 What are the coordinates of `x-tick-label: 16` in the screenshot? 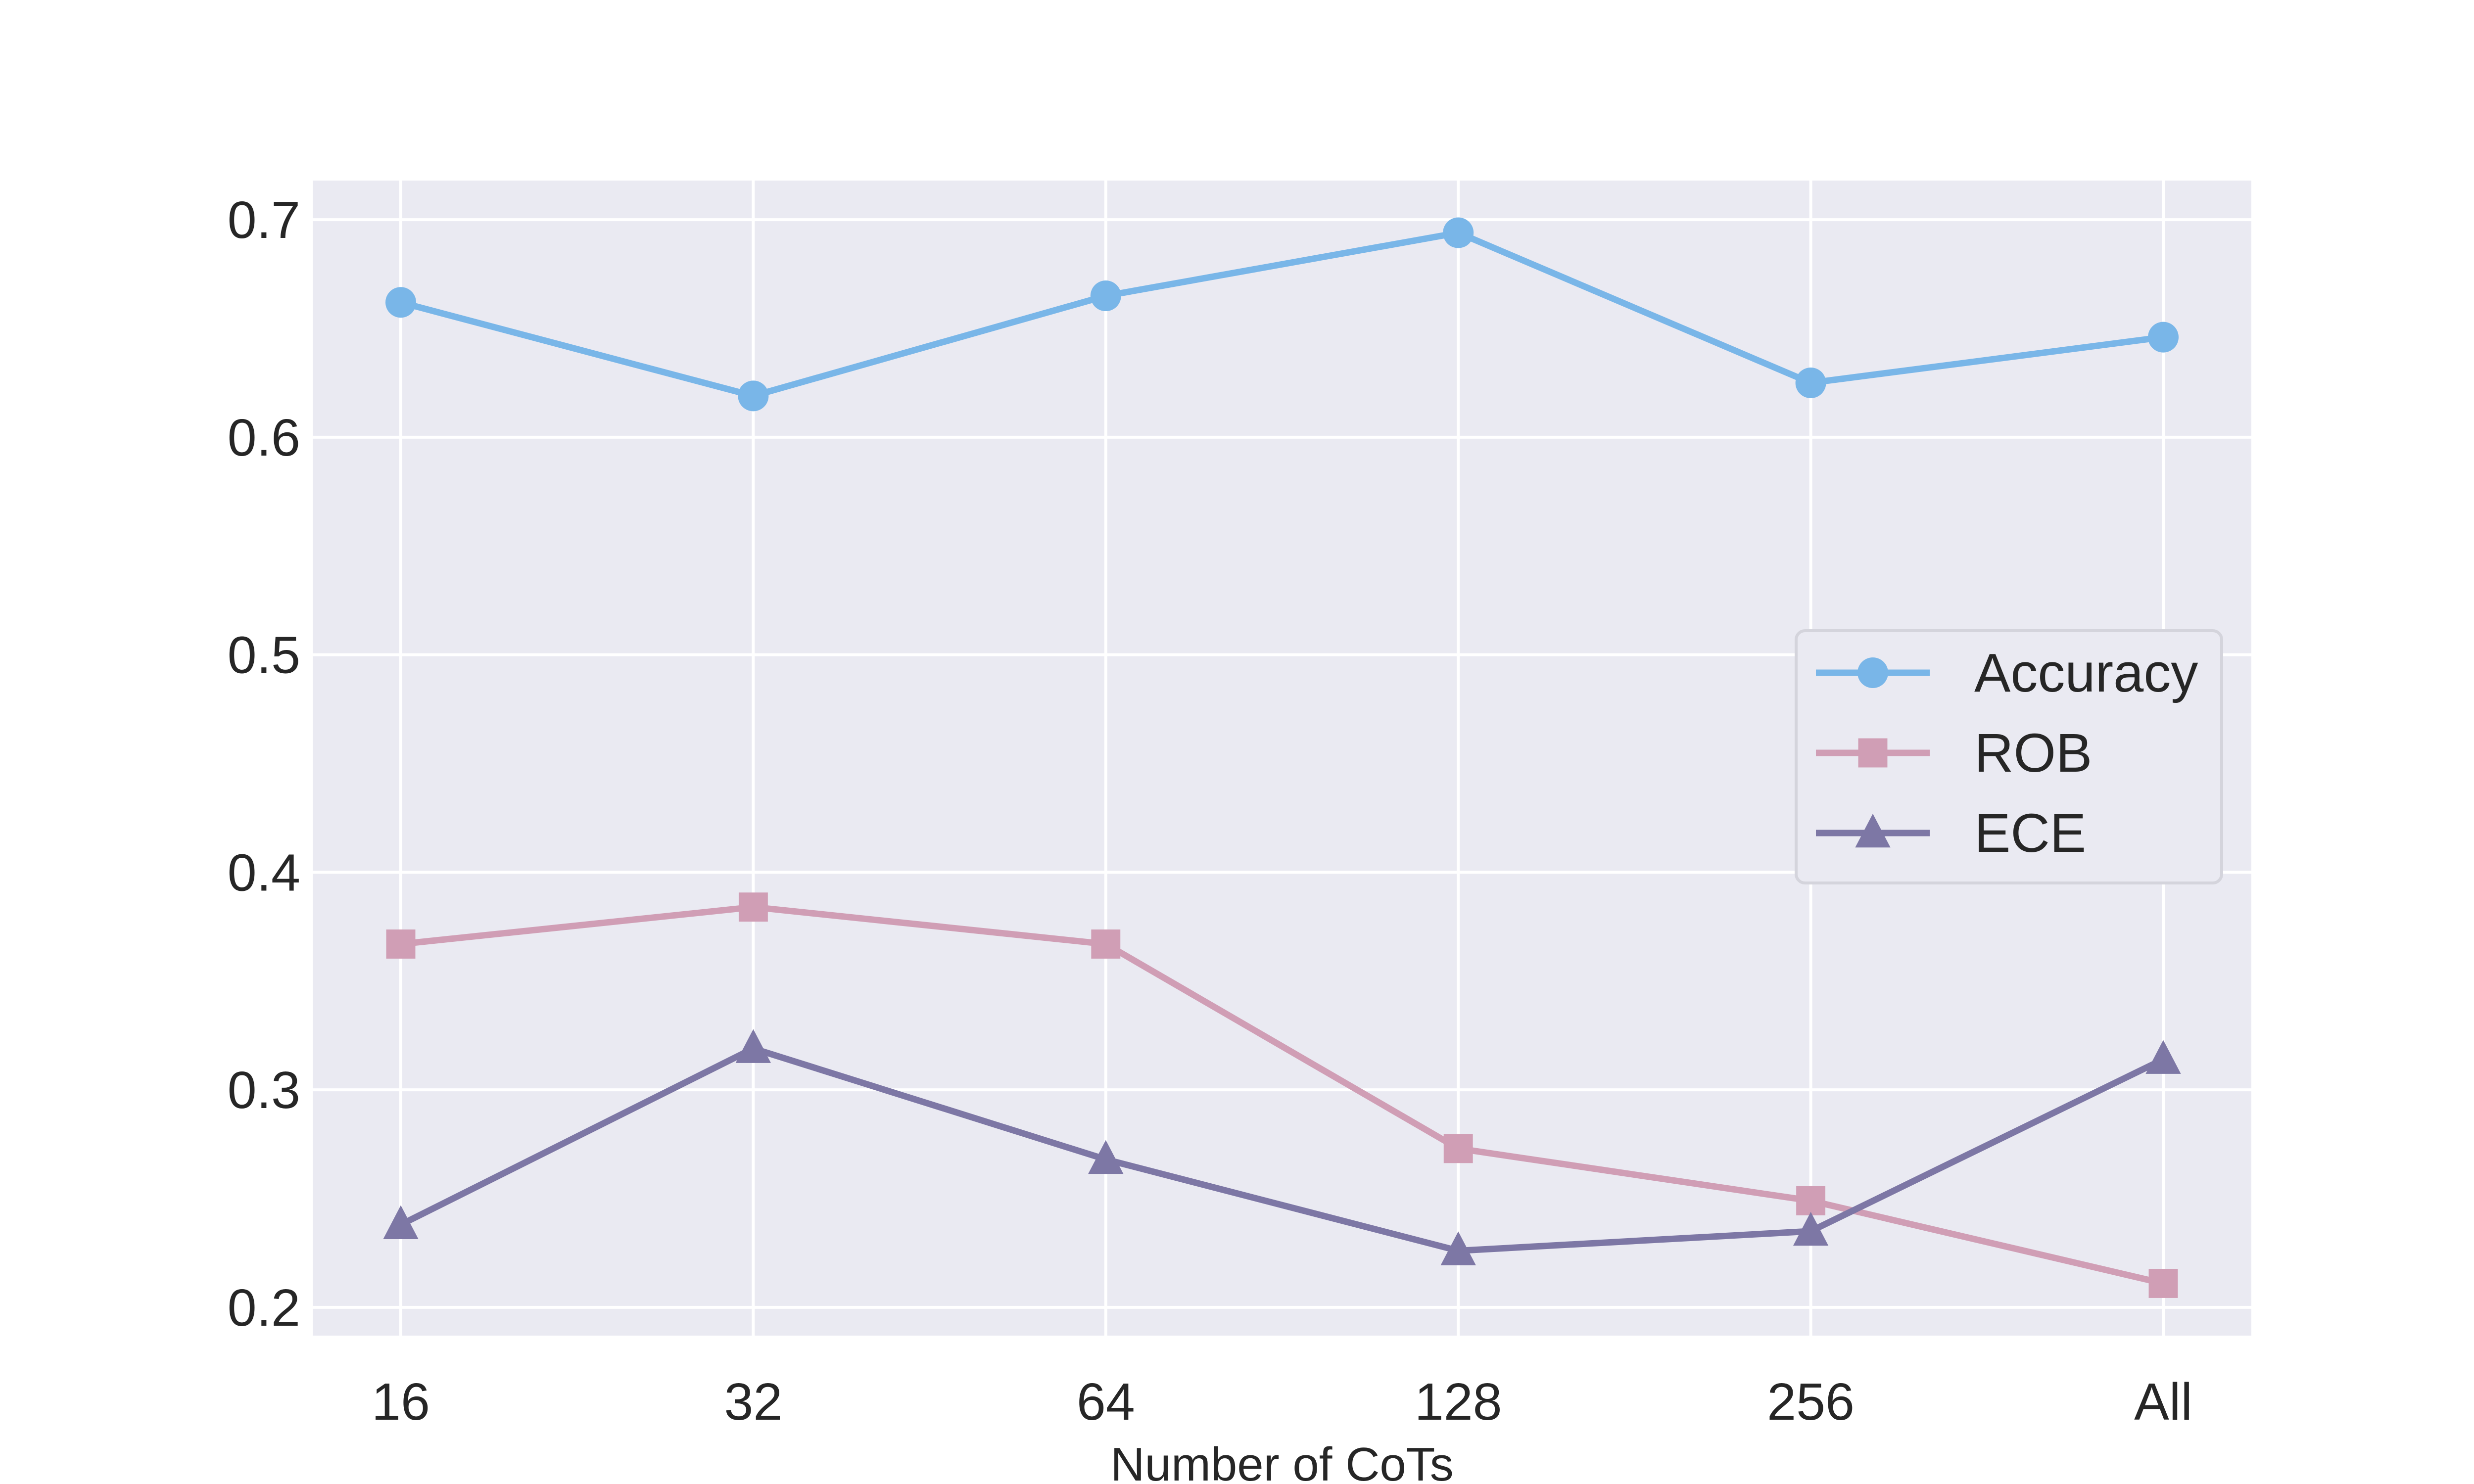 It's located at (401, 1402).